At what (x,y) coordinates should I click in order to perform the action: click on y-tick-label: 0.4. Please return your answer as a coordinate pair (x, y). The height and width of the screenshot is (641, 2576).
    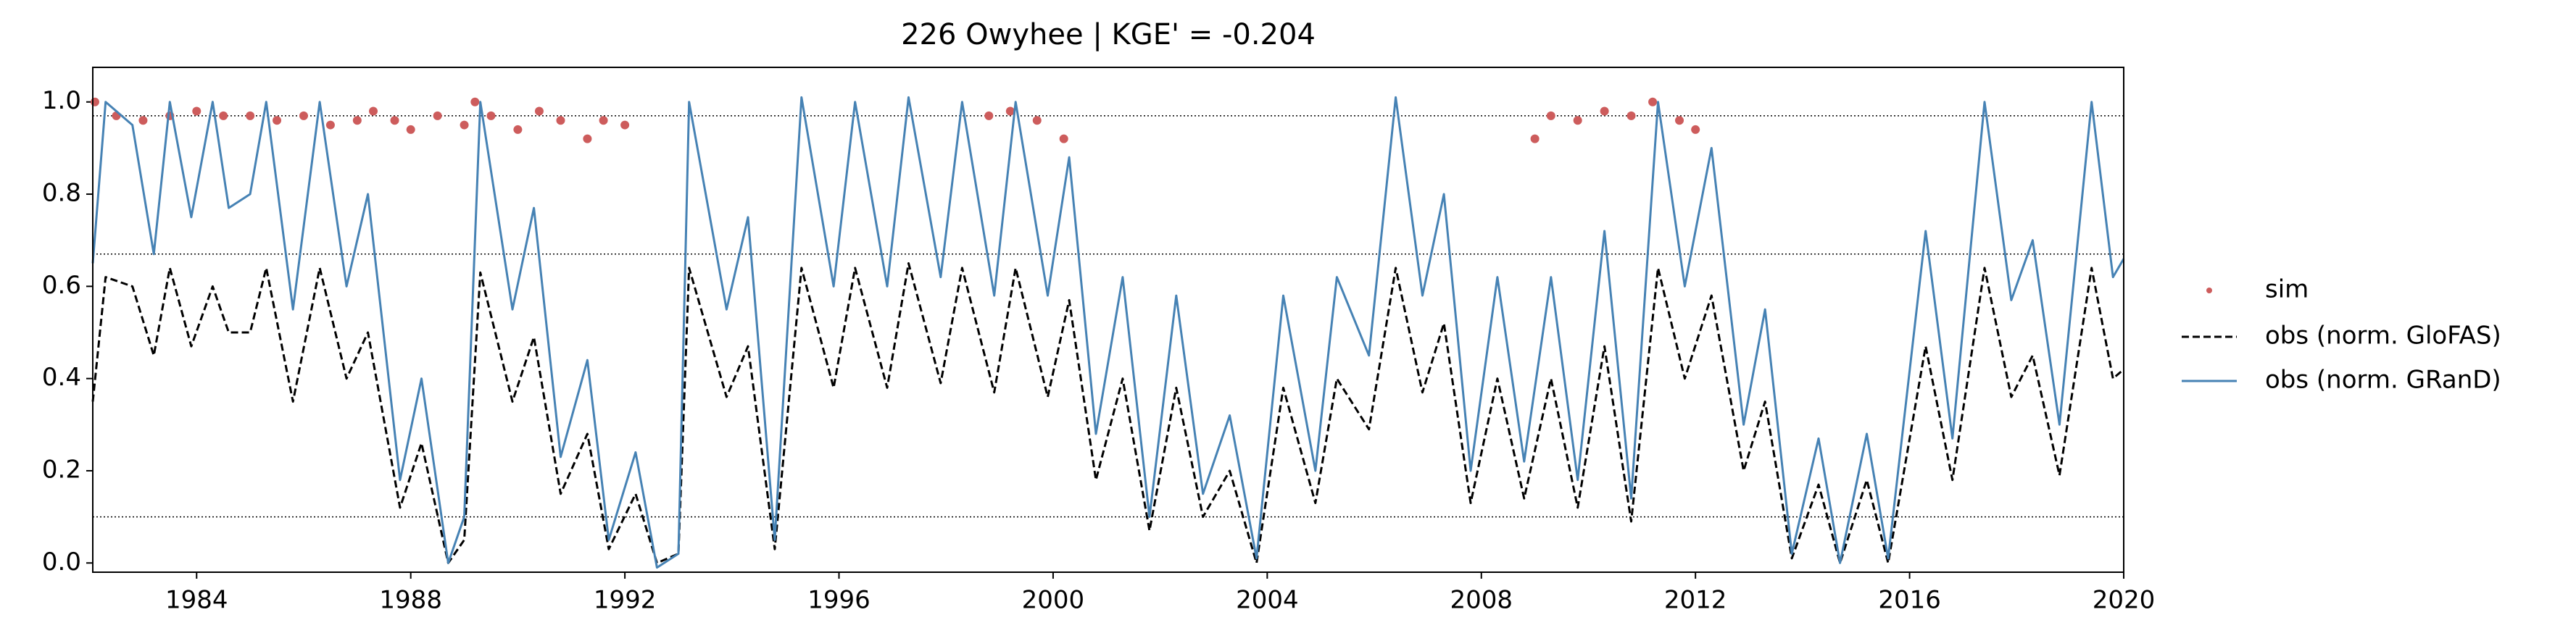
    Looking at the image, I should click on (61, 378).